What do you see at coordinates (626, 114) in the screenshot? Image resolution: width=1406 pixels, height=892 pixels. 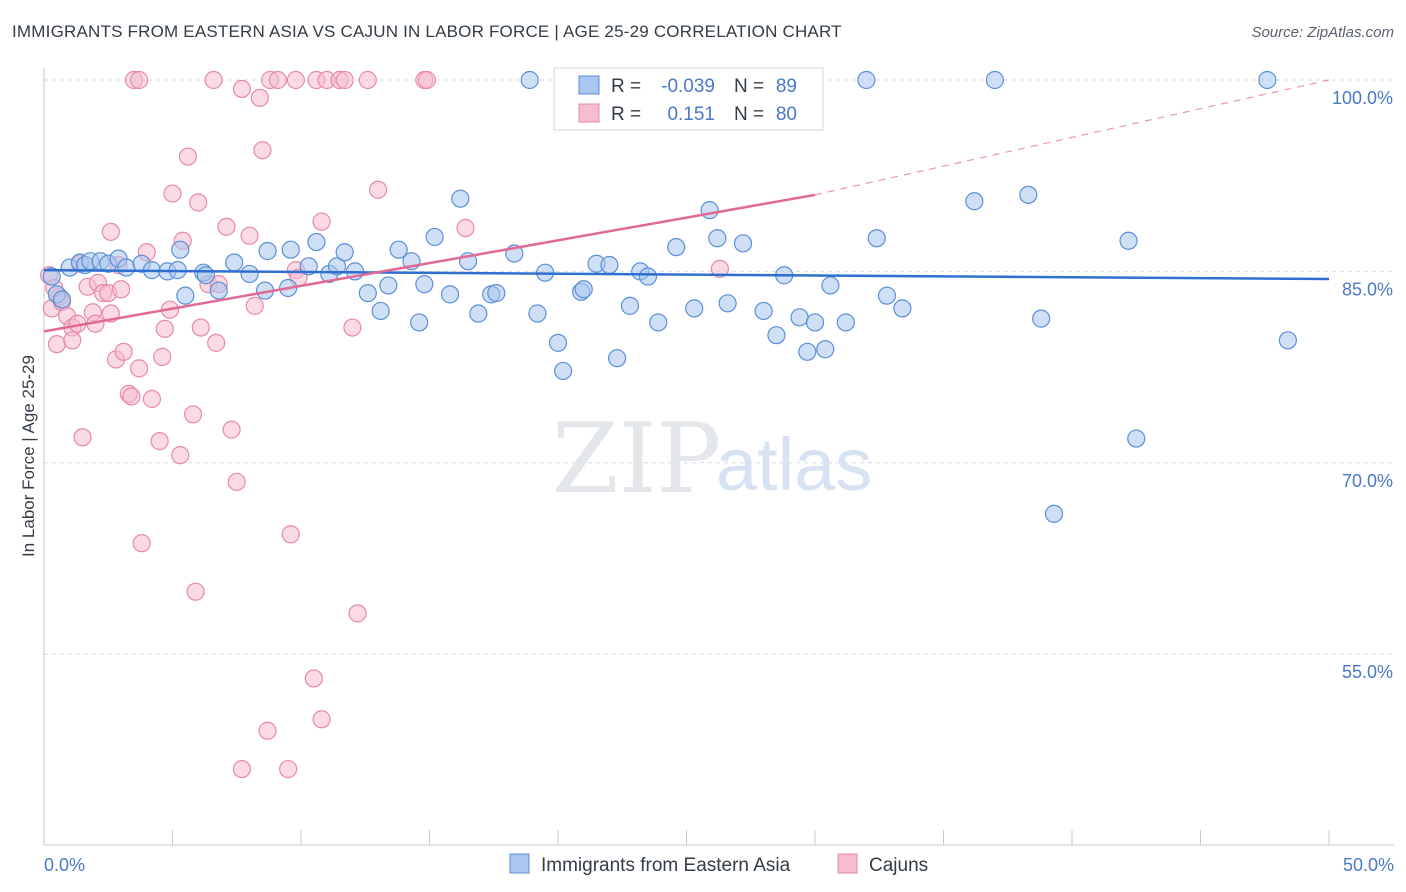 I see `stats-r-label-pink: R =` at bounding box center [626, 114].